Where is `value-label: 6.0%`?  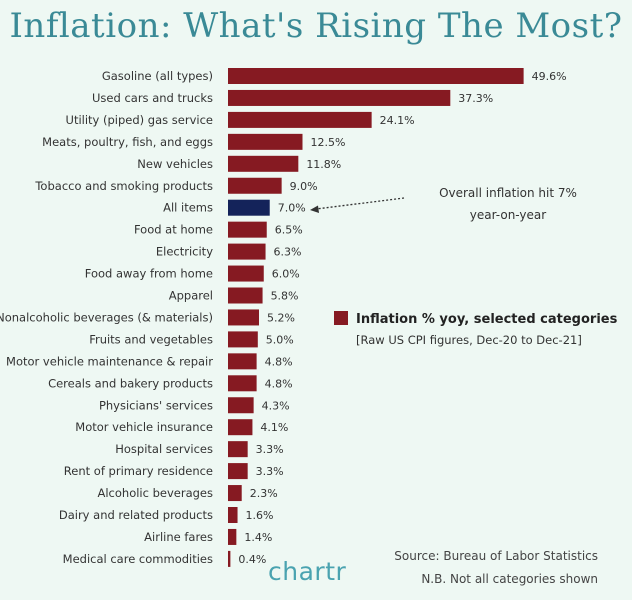 value-label: 6.0% is located at coordinates (286, 274).